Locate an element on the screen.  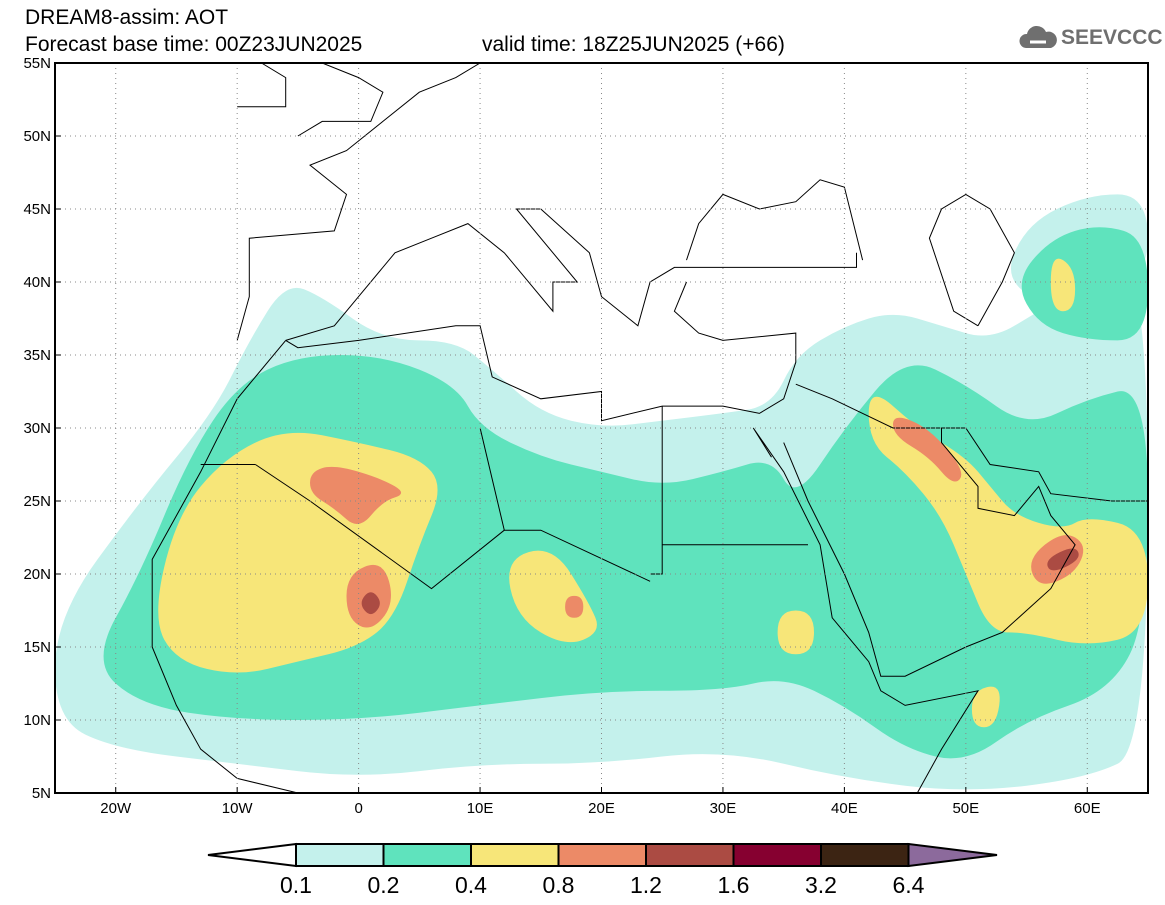
colorbar-min-arrow is located at coordinates (252, 855).